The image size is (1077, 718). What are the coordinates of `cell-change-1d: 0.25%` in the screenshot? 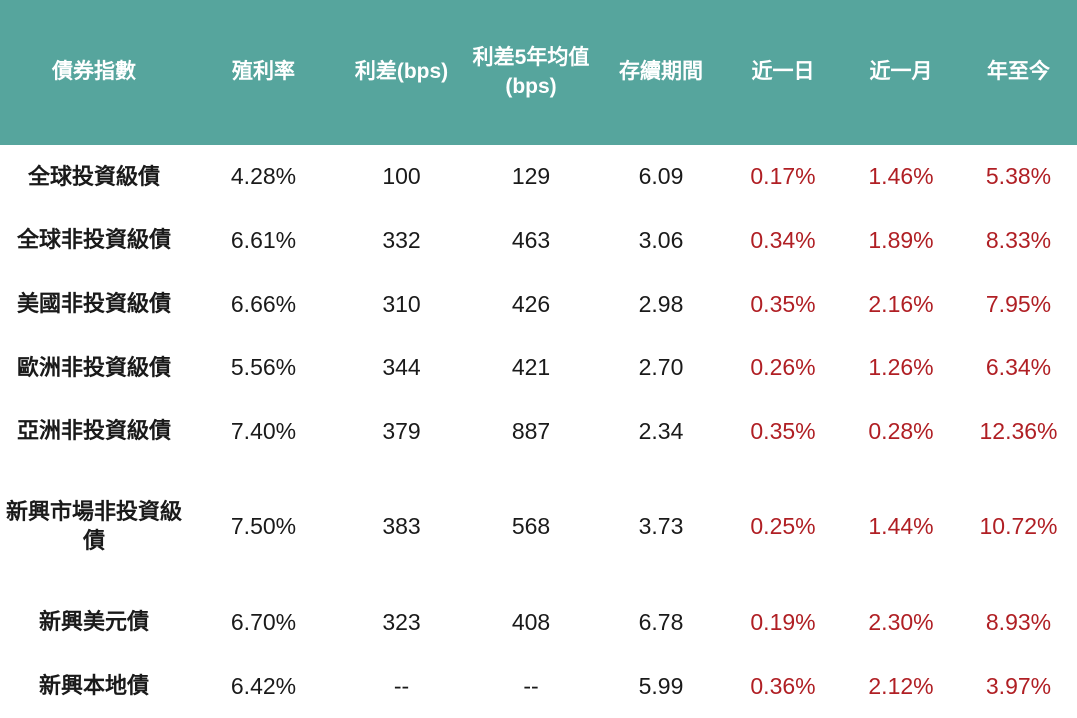 It's located at (783, 527).